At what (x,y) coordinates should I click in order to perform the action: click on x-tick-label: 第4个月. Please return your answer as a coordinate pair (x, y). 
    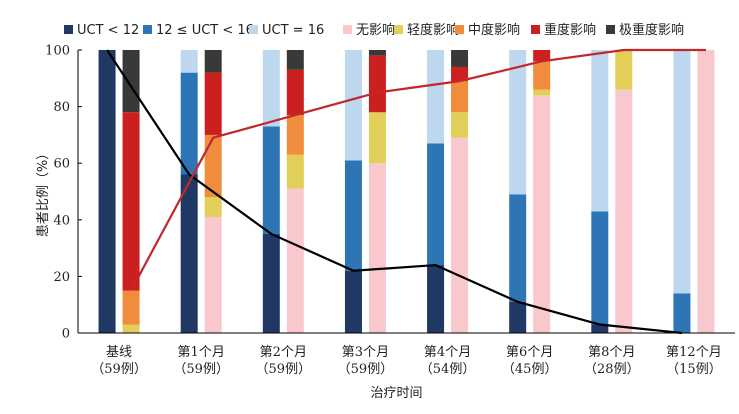
    Looking at the image, I should click on (447, 352).